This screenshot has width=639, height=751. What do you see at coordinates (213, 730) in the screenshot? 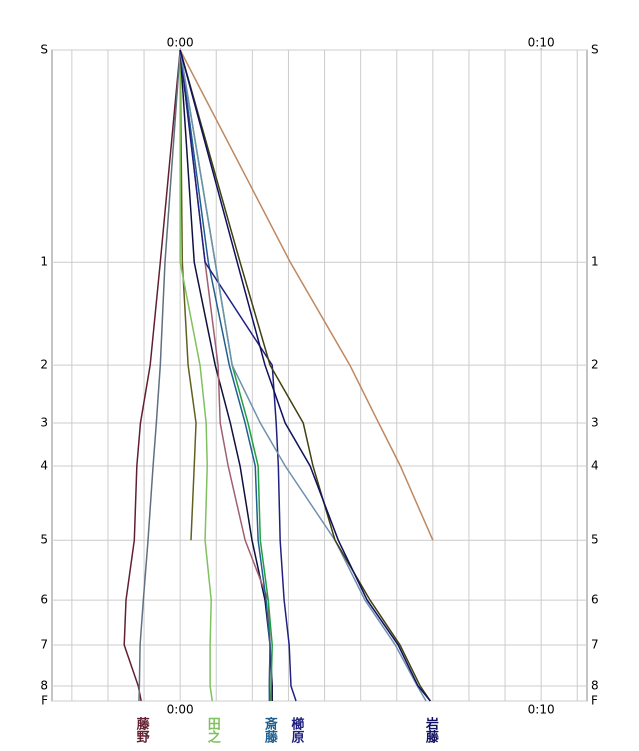
I see `runner-name: 田之` at bounding box center [213, 730].